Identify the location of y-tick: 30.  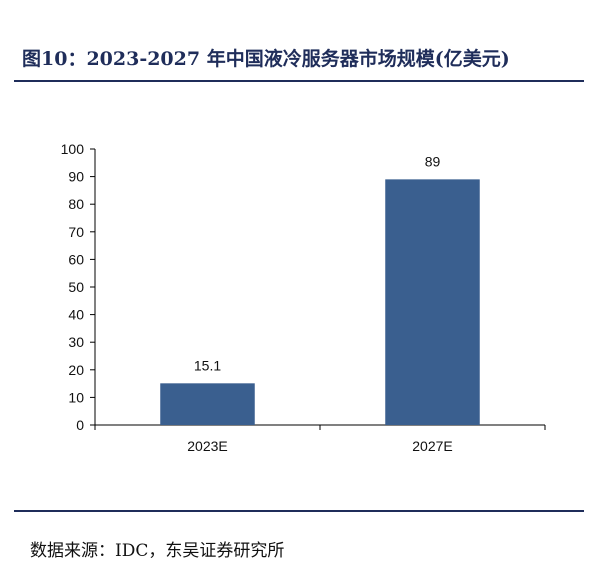
(81, 342).